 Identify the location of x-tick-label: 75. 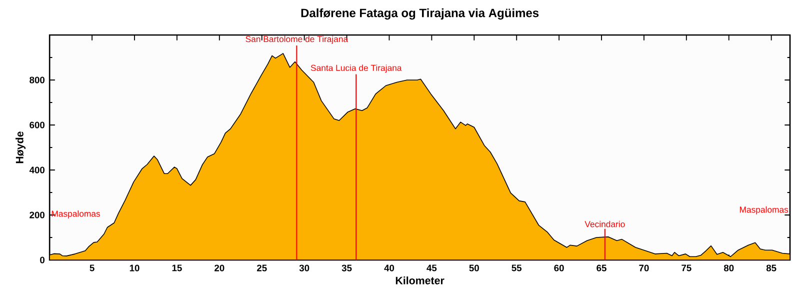
(687, 268).